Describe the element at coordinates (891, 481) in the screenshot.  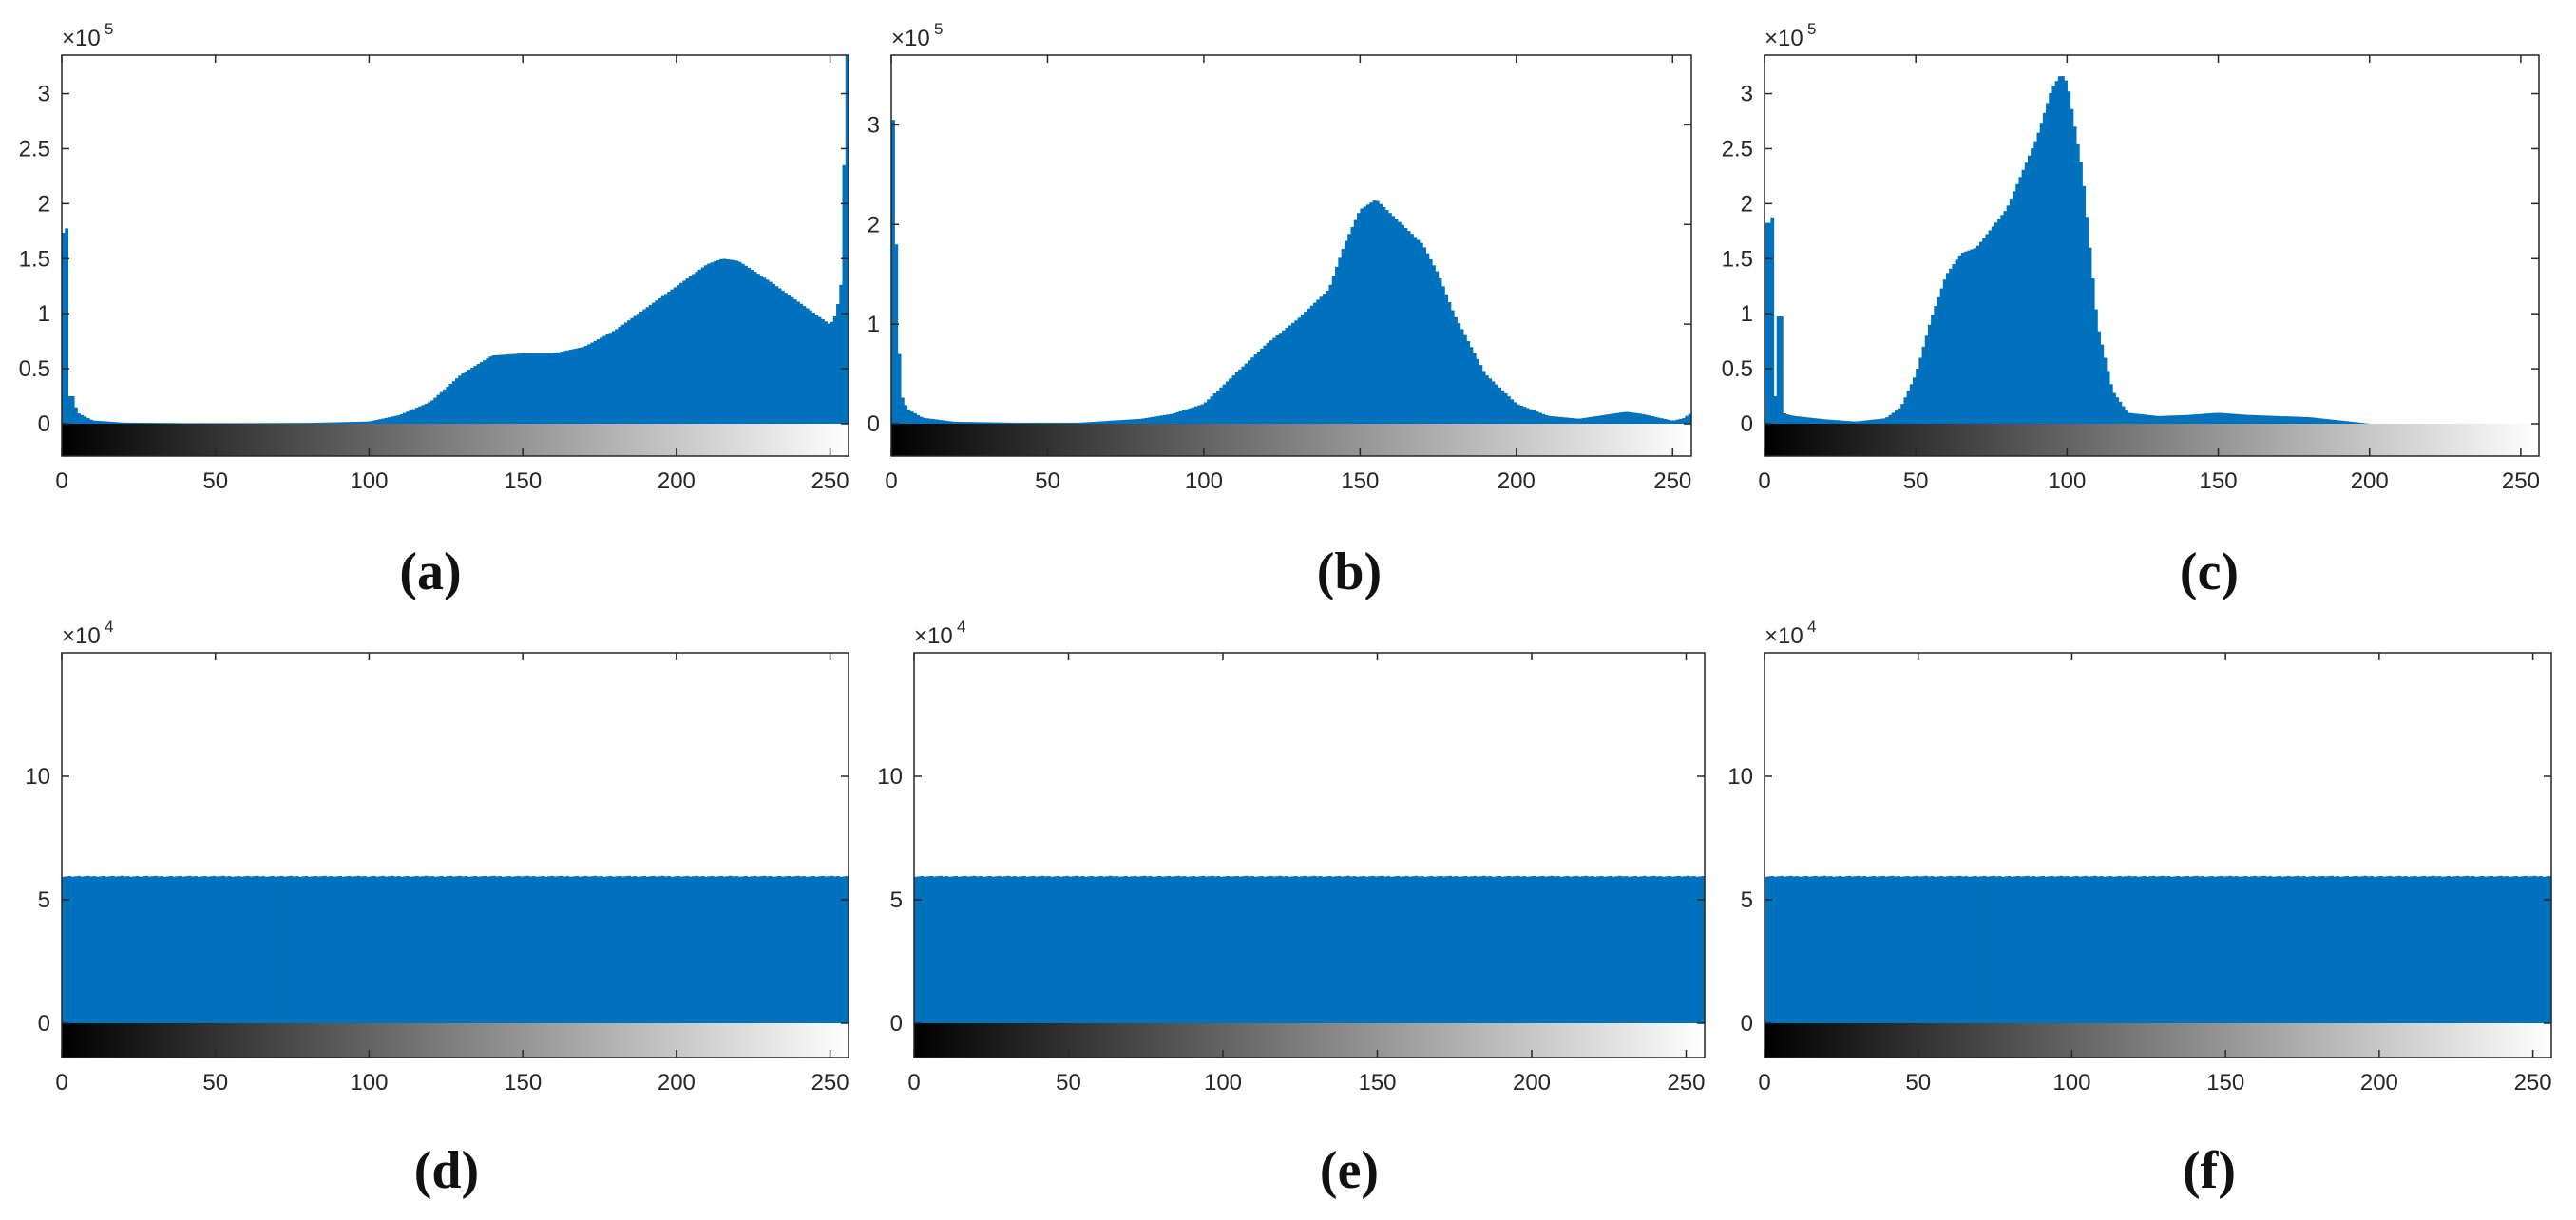
I see `x-tick-label: 0` at that location.